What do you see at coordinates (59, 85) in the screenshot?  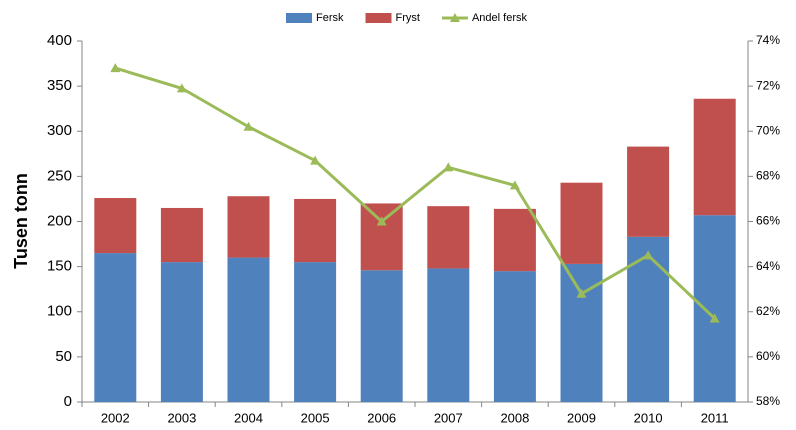 I see `y-tick-label: 350` at bounding box center [59, 85].